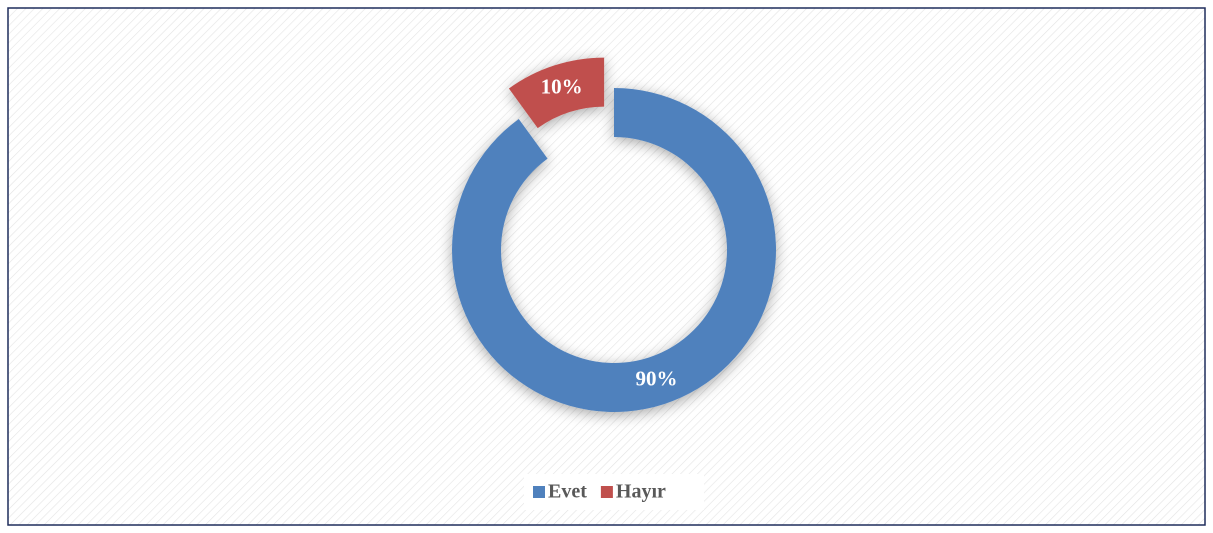 Image resolution: width=1213 pixels, height=533 pixels. I want to click on data-label: 90%, so click(656, 379).